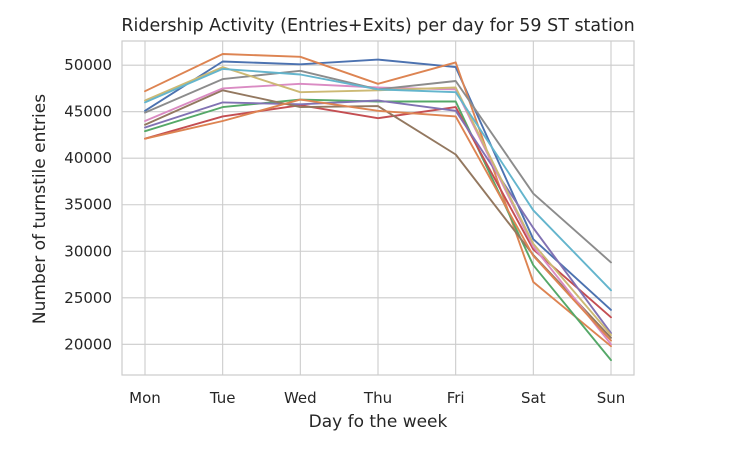 The image size is (733, 451). What do you see at coordinates (40, 209) in the screenshot?
I see `y-axis-label: Number of turnstile entries` at bounding box center [40, 209].